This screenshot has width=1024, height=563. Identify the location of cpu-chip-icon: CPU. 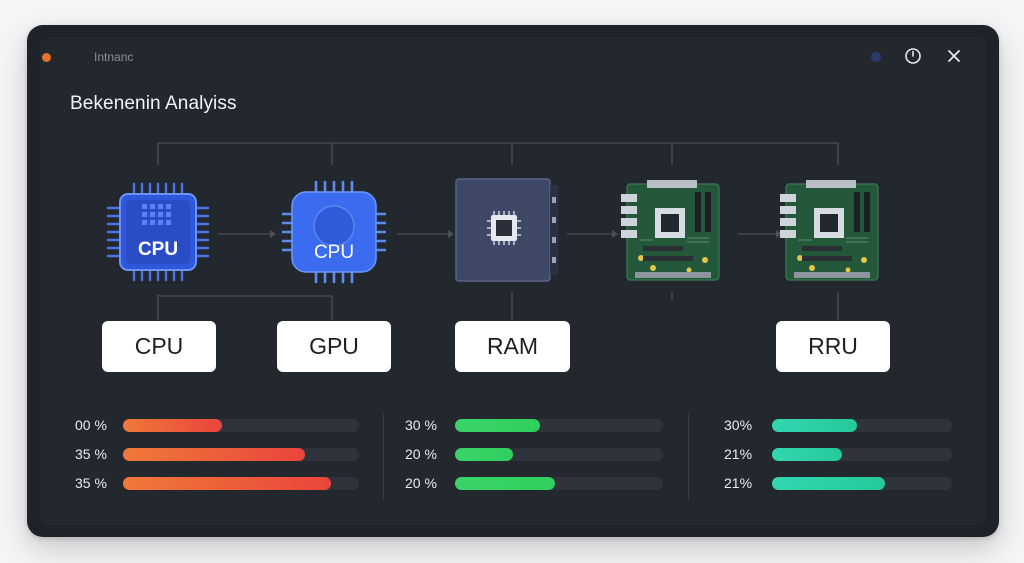
(158, 232).